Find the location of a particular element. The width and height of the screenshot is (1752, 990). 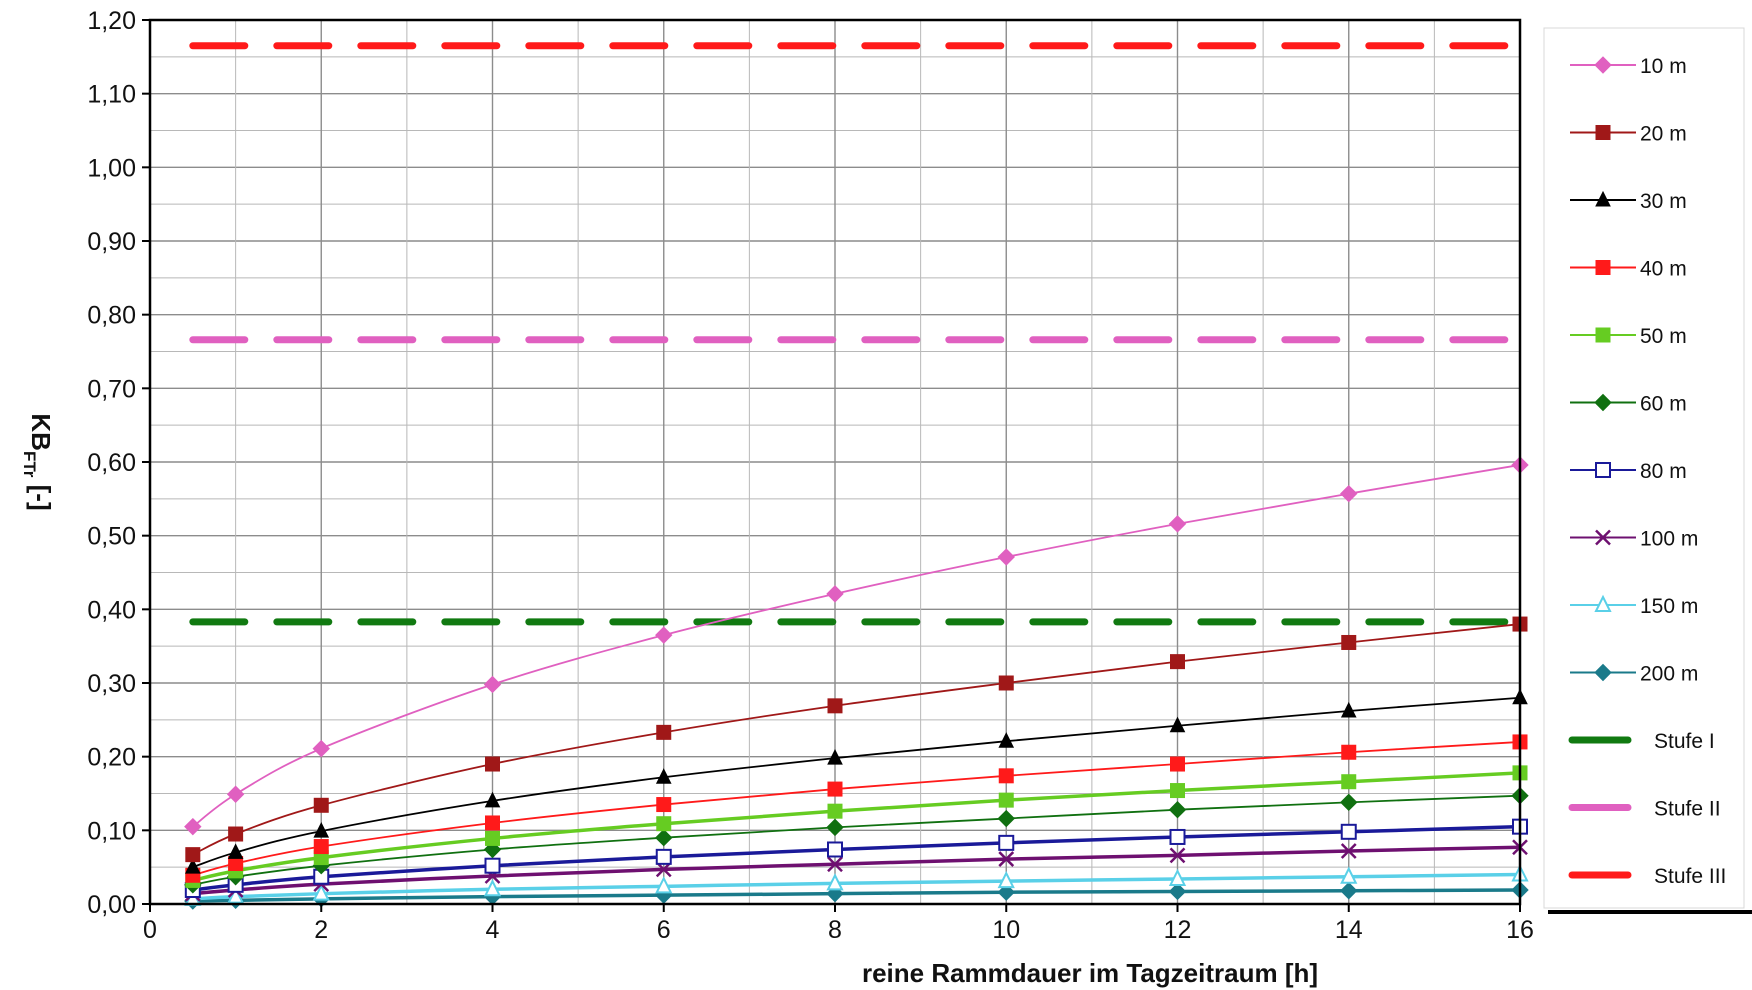

x-tick-label: 8 is located at coordinates (835, 930).